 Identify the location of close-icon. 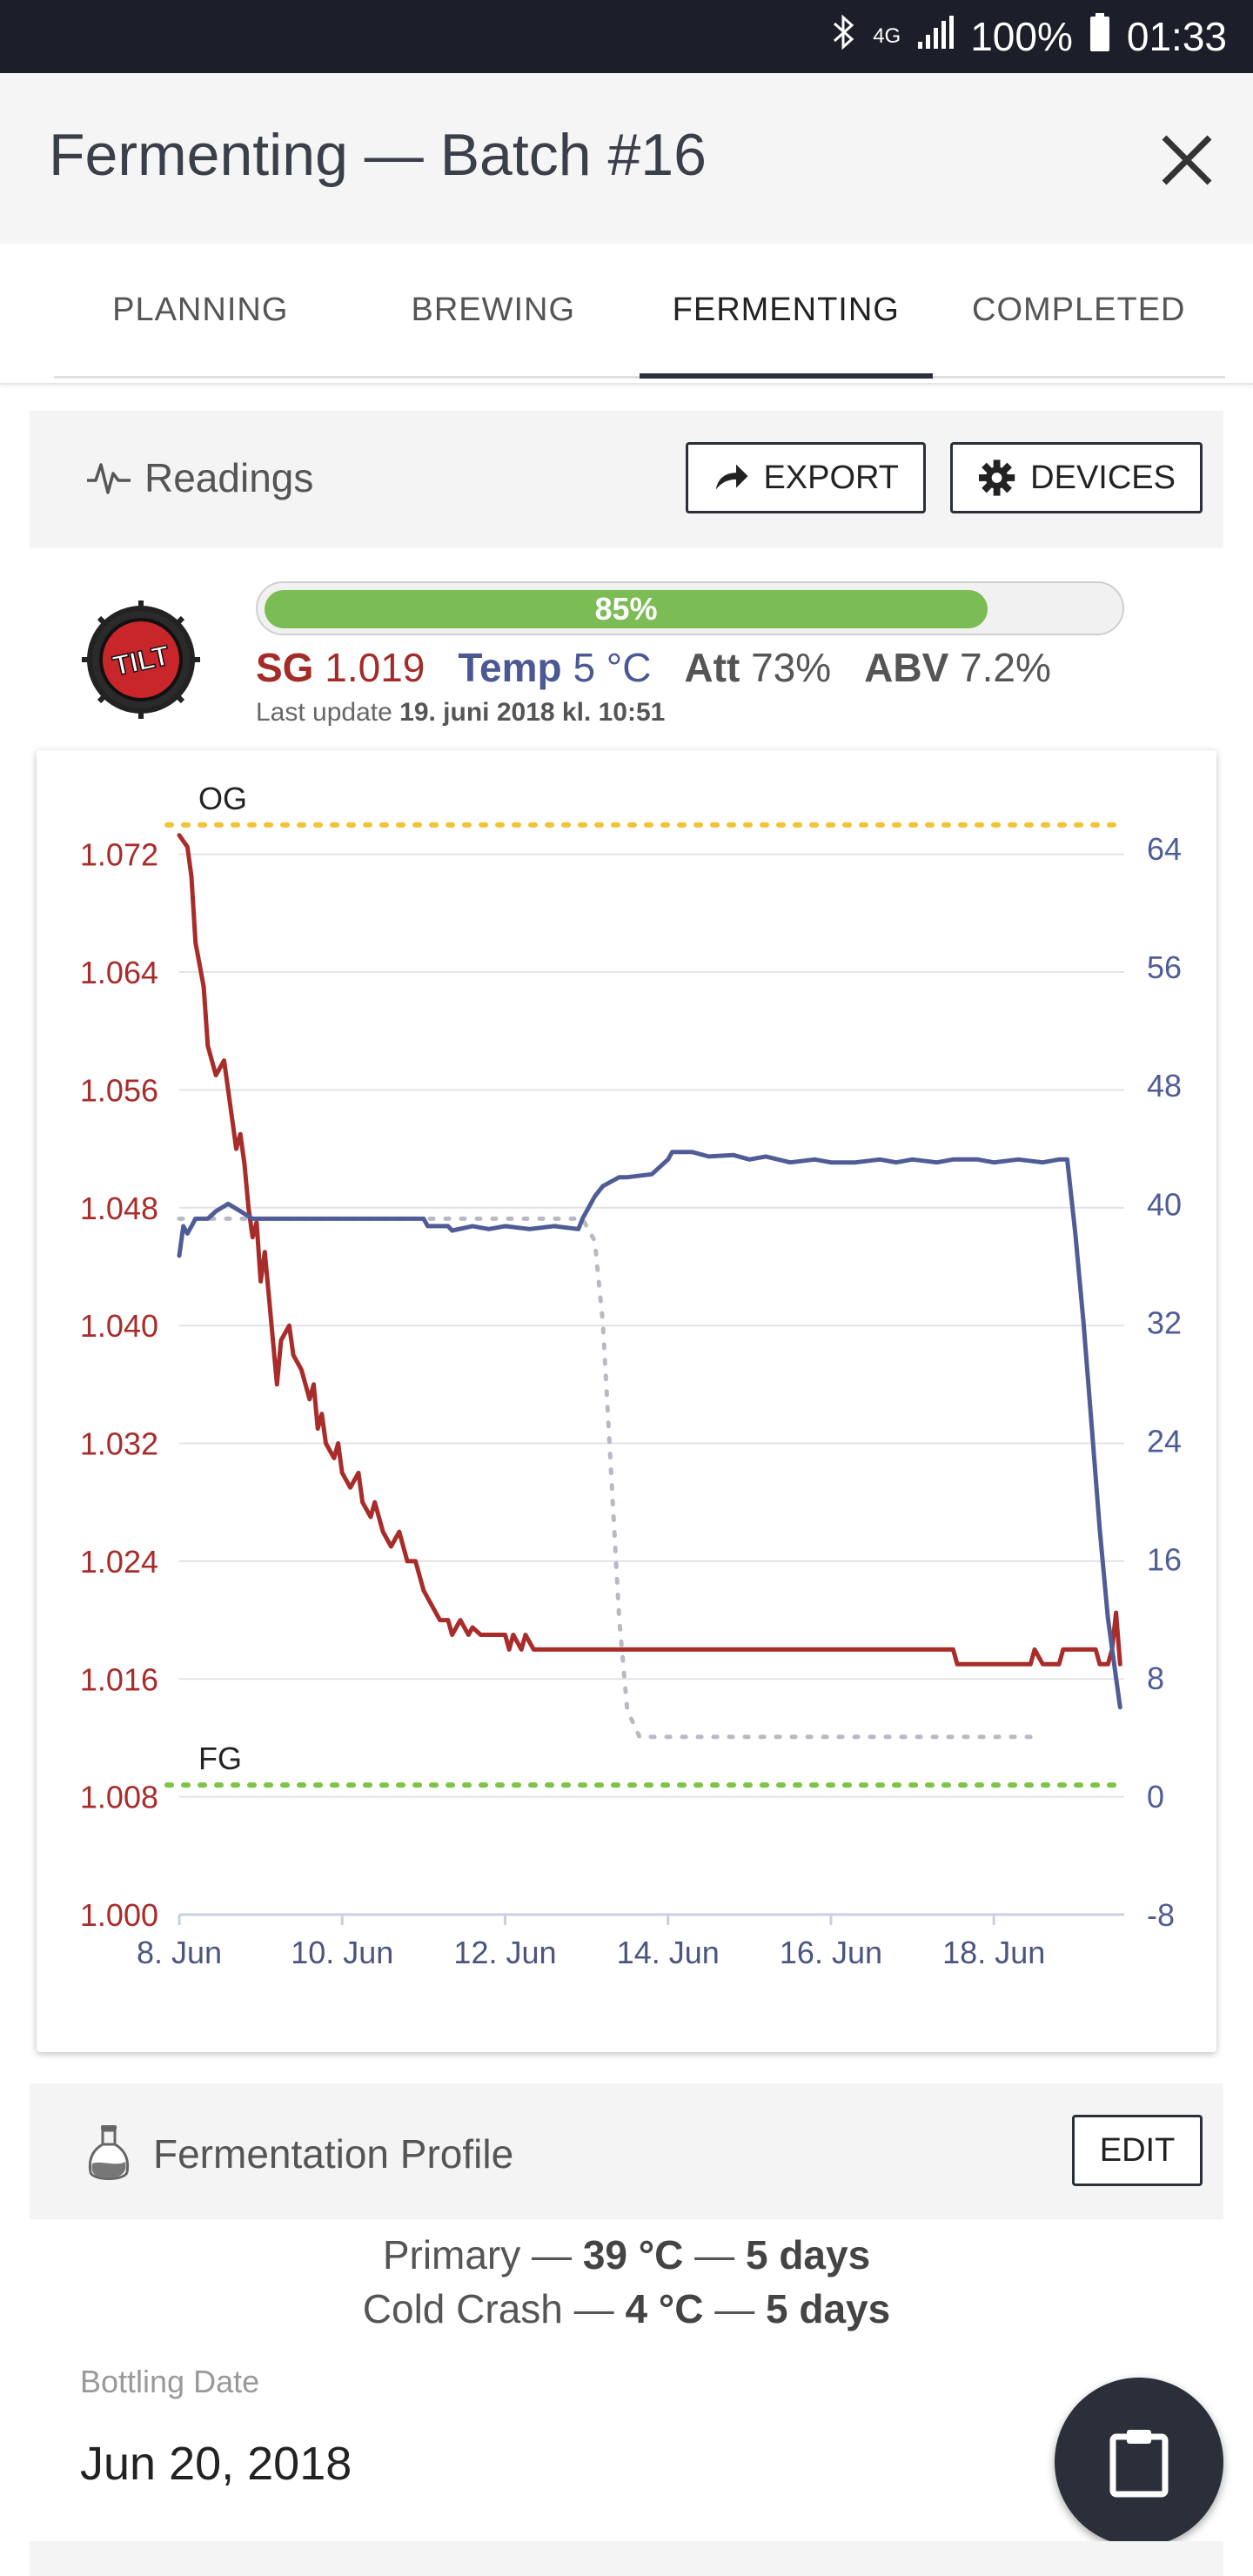
(1187, 160).